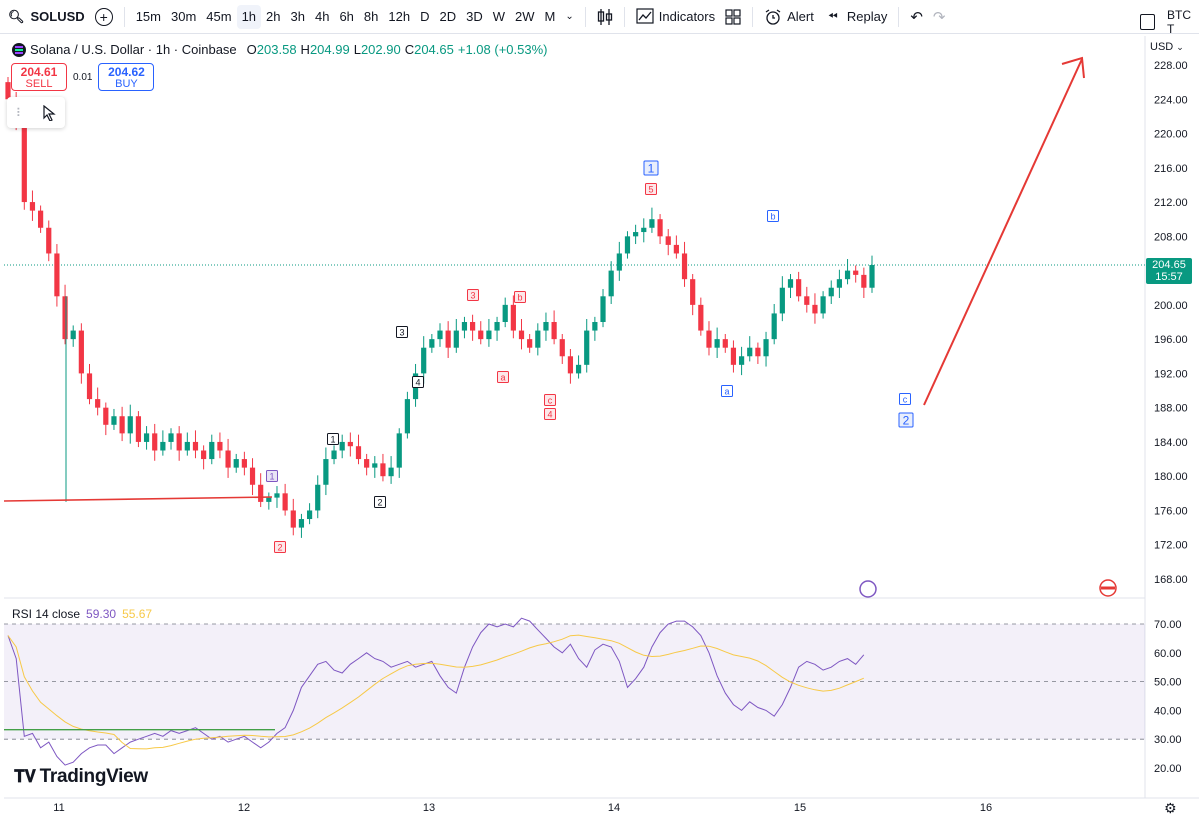 The width and height of the screenshot is (1199, 822). I want to click on tradingview-logo: 𝐓𝐕 TradingView, so click(81, 777).